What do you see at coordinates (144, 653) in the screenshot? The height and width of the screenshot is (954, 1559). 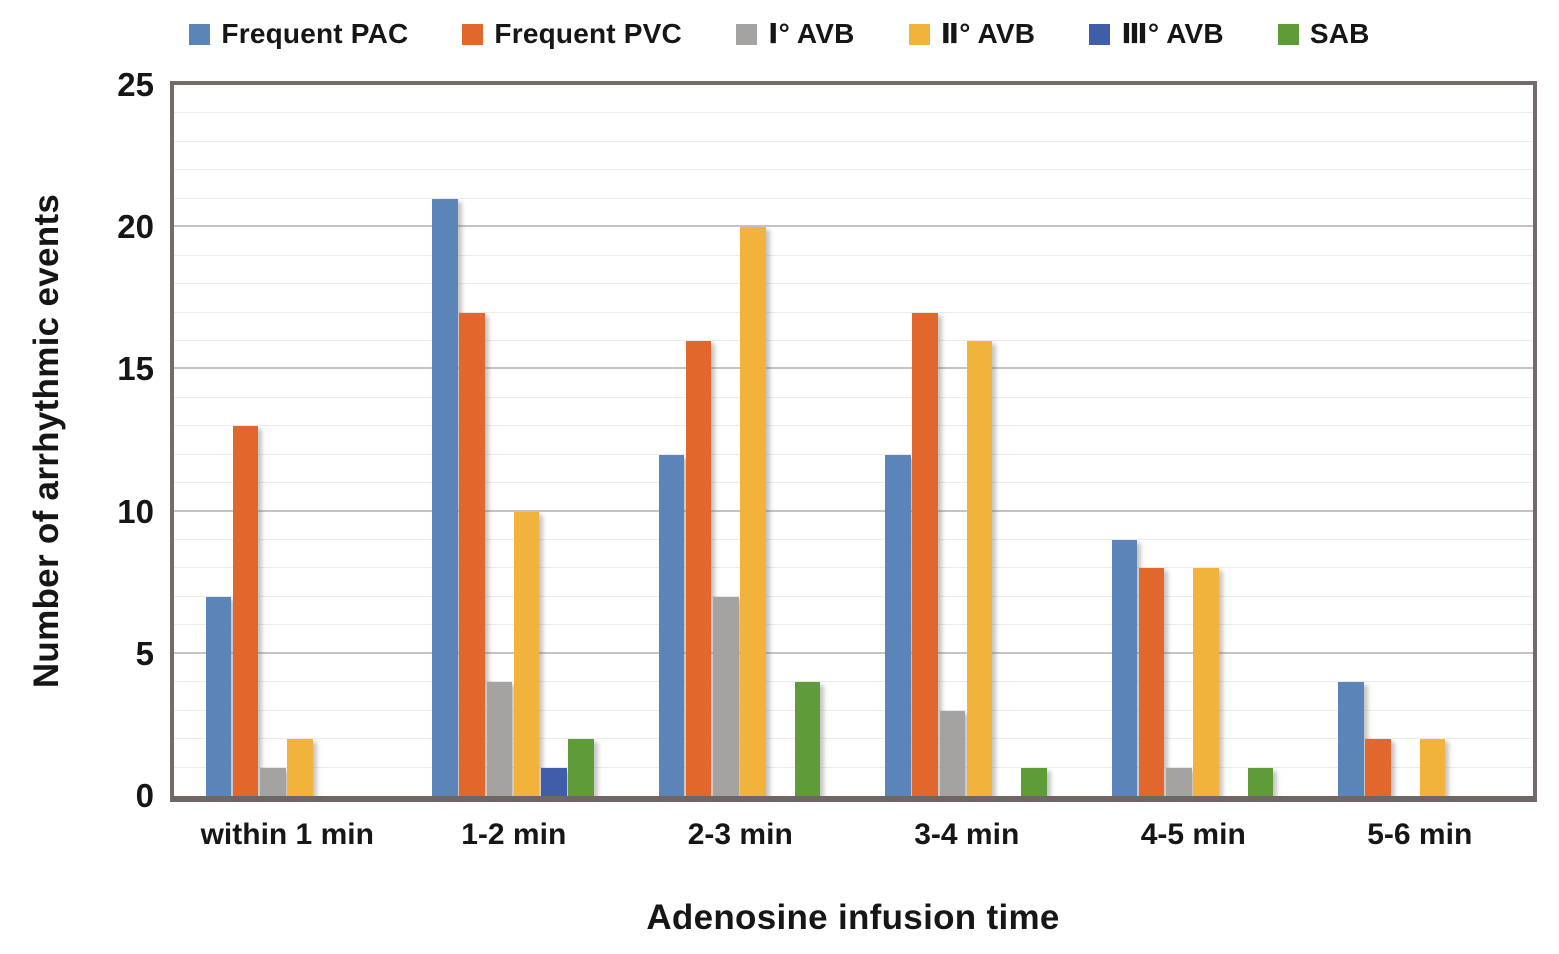 I see `y-tick-label-5: 5` at bounding box center [144, 653].